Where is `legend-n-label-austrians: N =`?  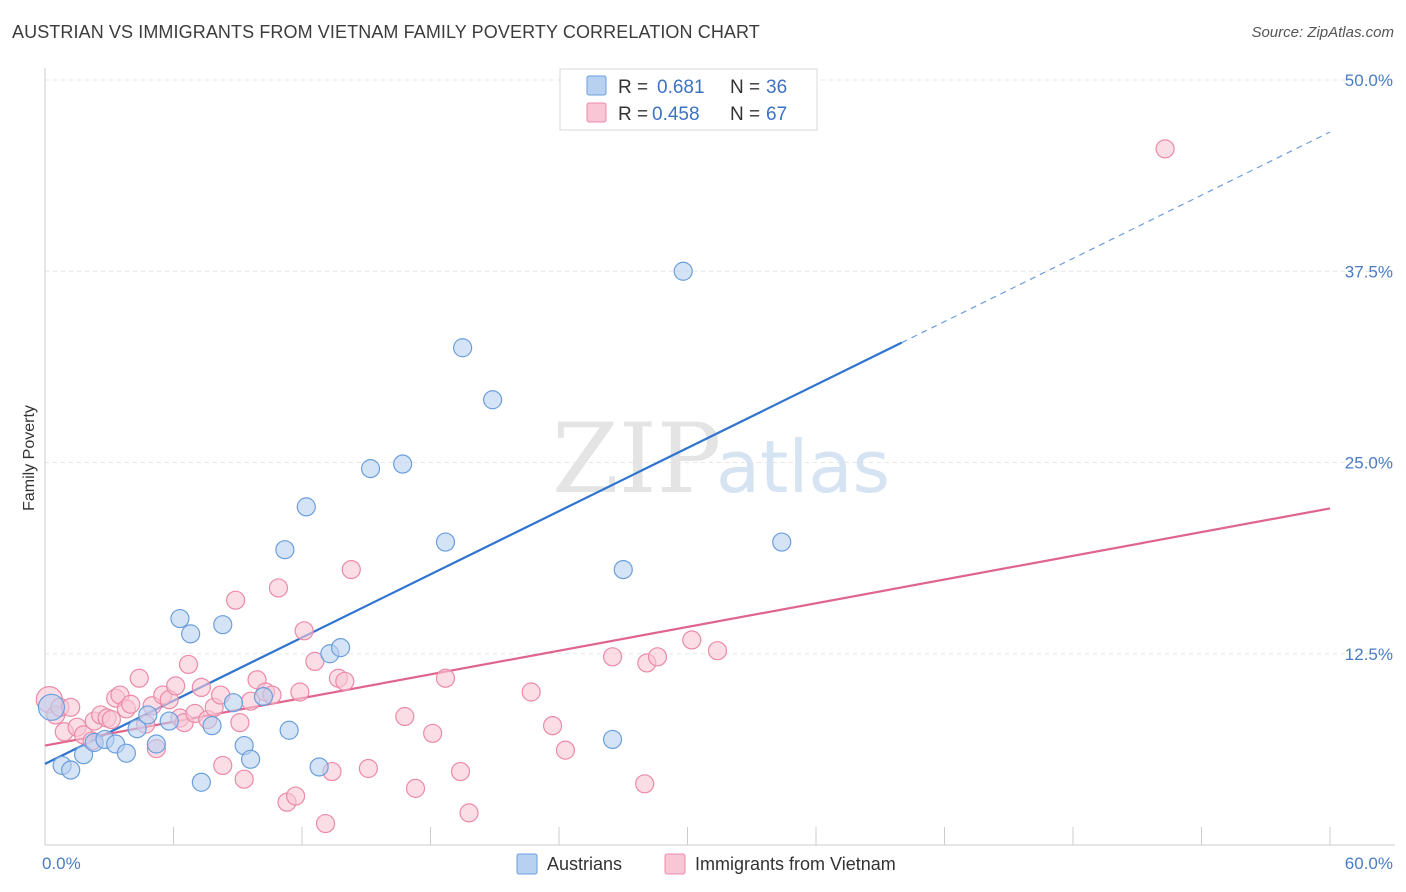
legend-n-label-austrians: N = is located at coordinates (745, 87).